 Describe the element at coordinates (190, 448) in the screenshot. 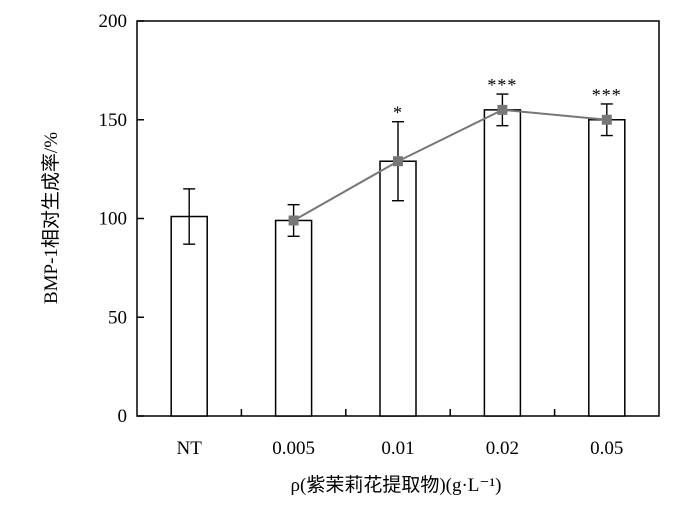

I see `x-tick-label: NT` at that location.